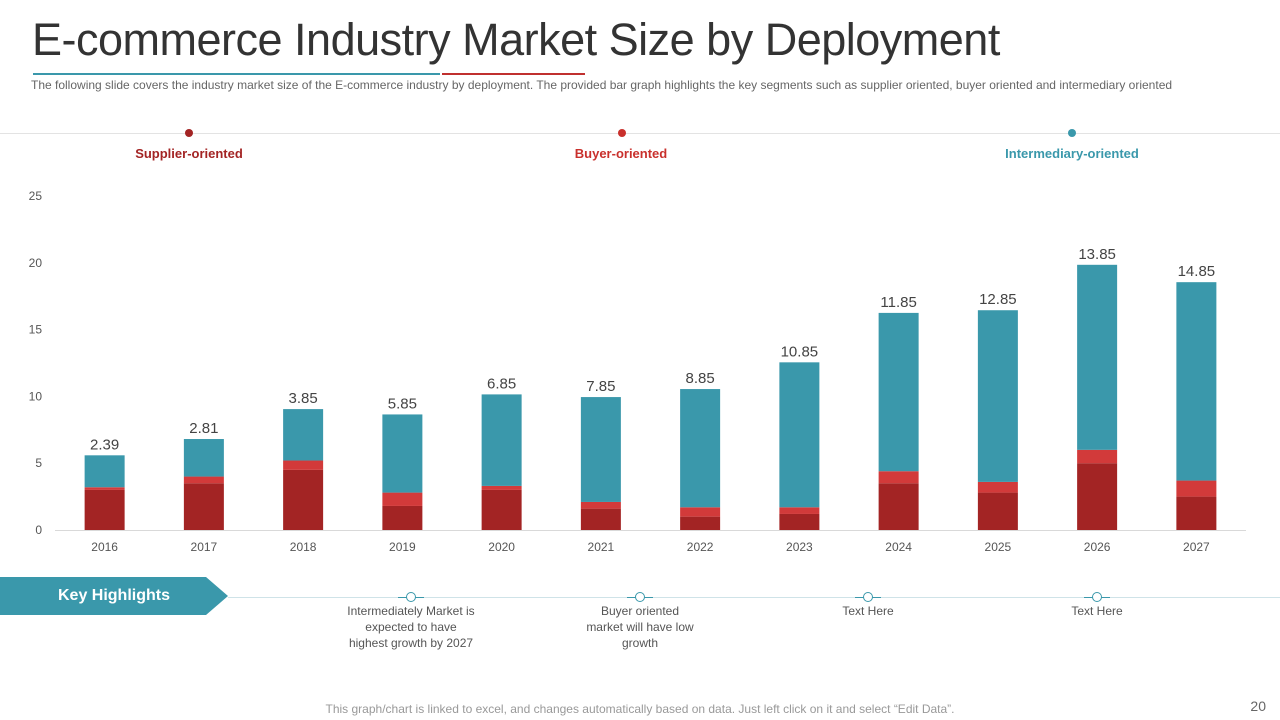 The height and width of the screenshot is (720, 1280). I want to click on bar-buyer-oriented-2016, so click(104, 488).